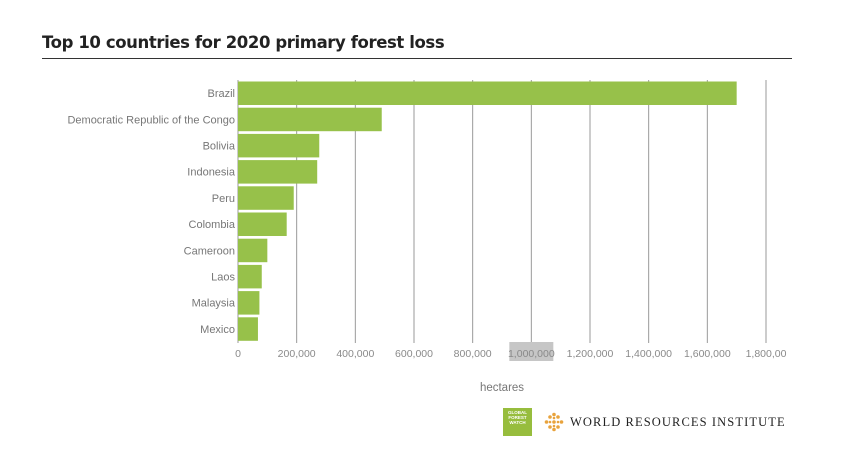  Describe the element at coordinates (214, 304) in the screenshot. I see `category-label: Malaysia` at that location.